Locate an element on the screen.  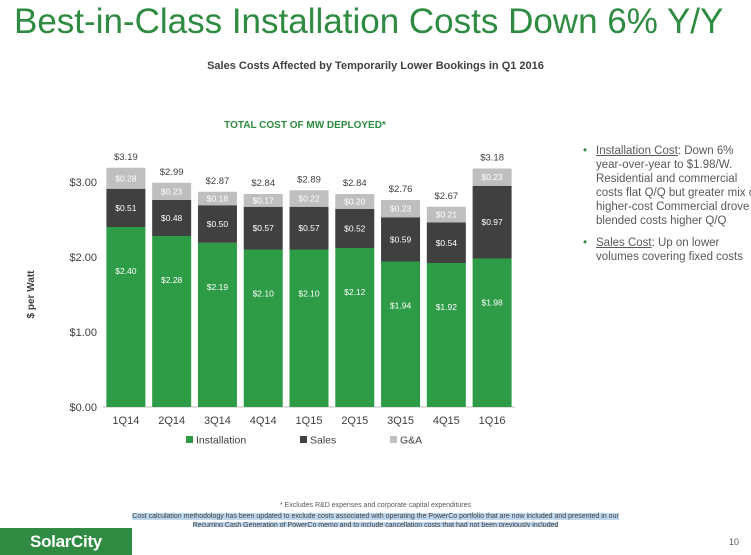
y-tick-label: $0.00 is located at coordinates (83, 408).